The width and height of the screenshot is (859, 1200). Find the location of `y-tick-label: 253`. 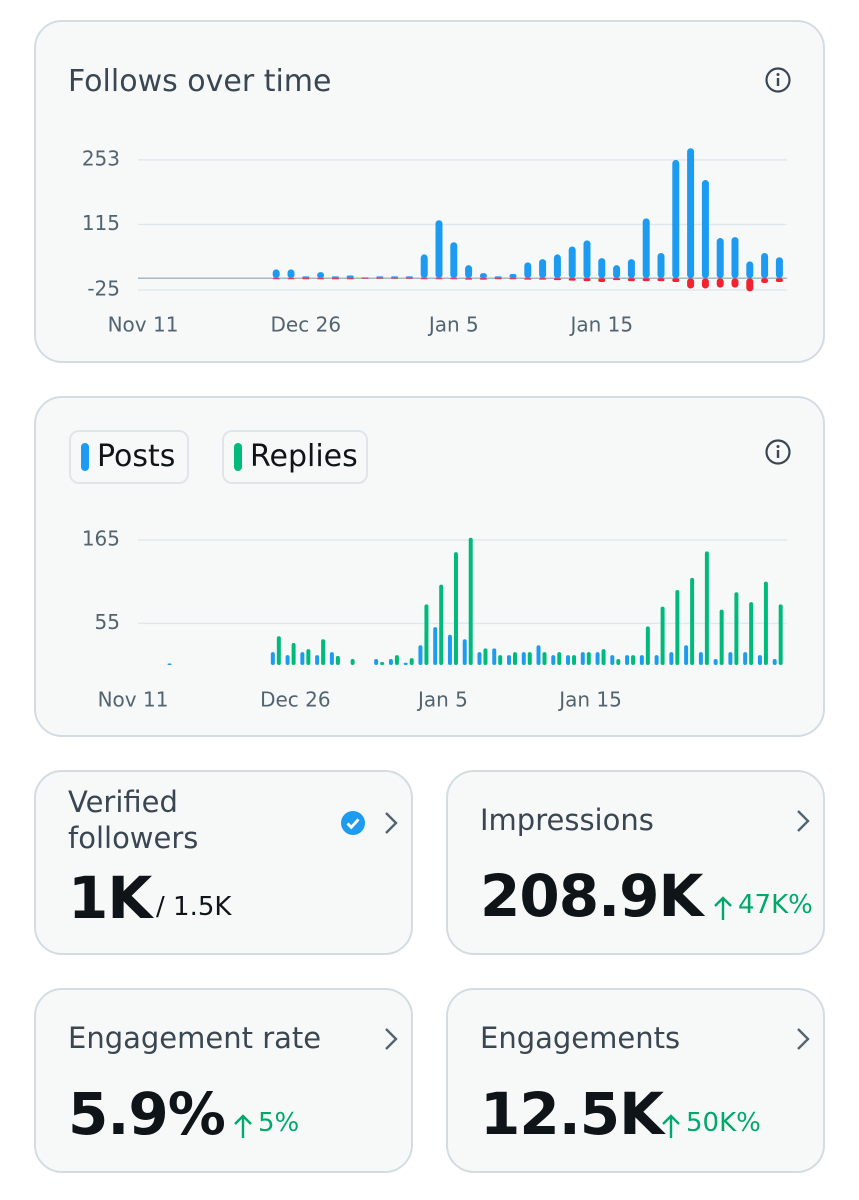

y-tick-label: 253 is located at coordinates (101, 158).